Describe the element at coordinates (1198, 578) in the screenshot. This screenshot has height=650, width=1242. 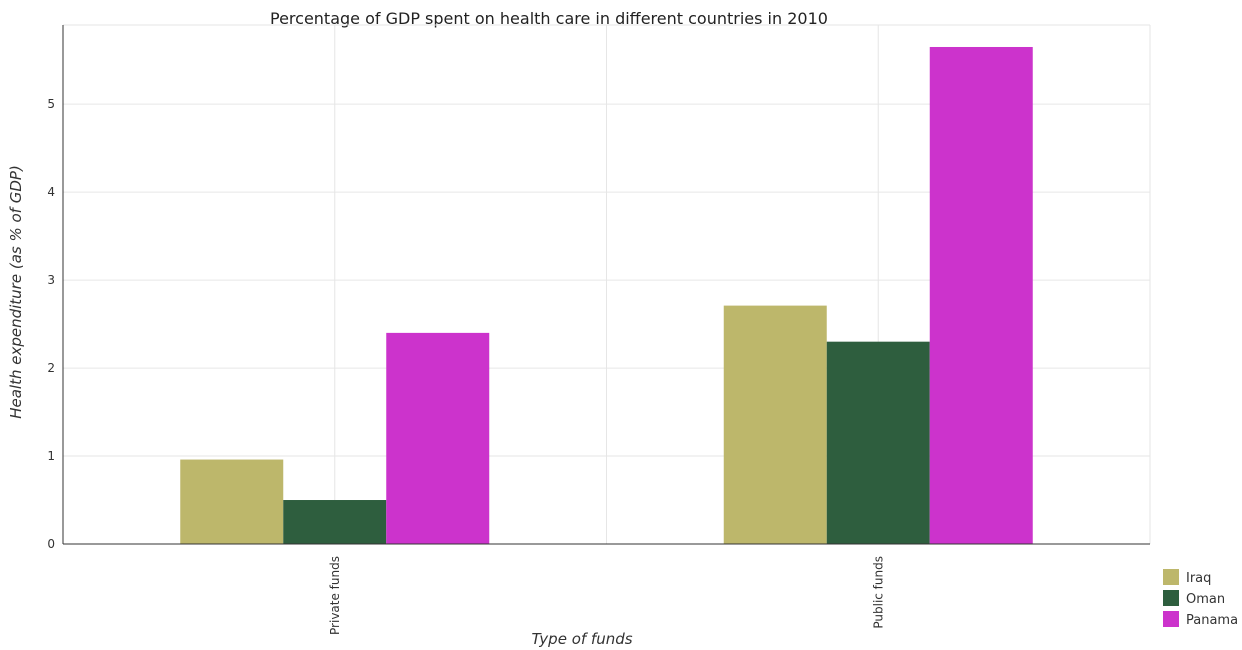
I see `legend-label-iraq: Iraq` at that location.